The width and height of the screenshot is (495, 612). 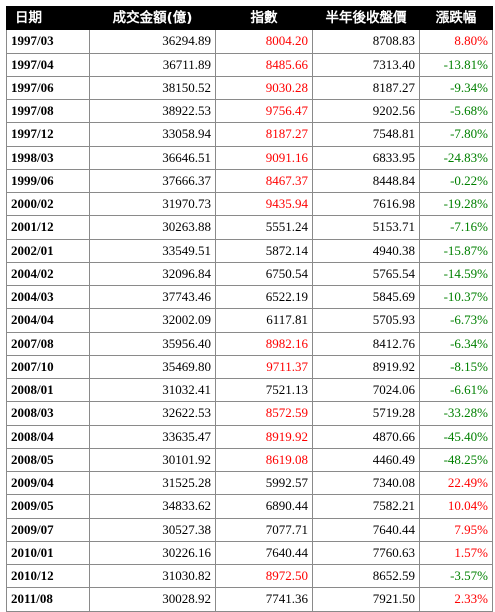 What do you see at coordinates (366, 204) in the screenshot?
I see `half-year-close-cell: 7616.98` at bounding box center [366, 204].